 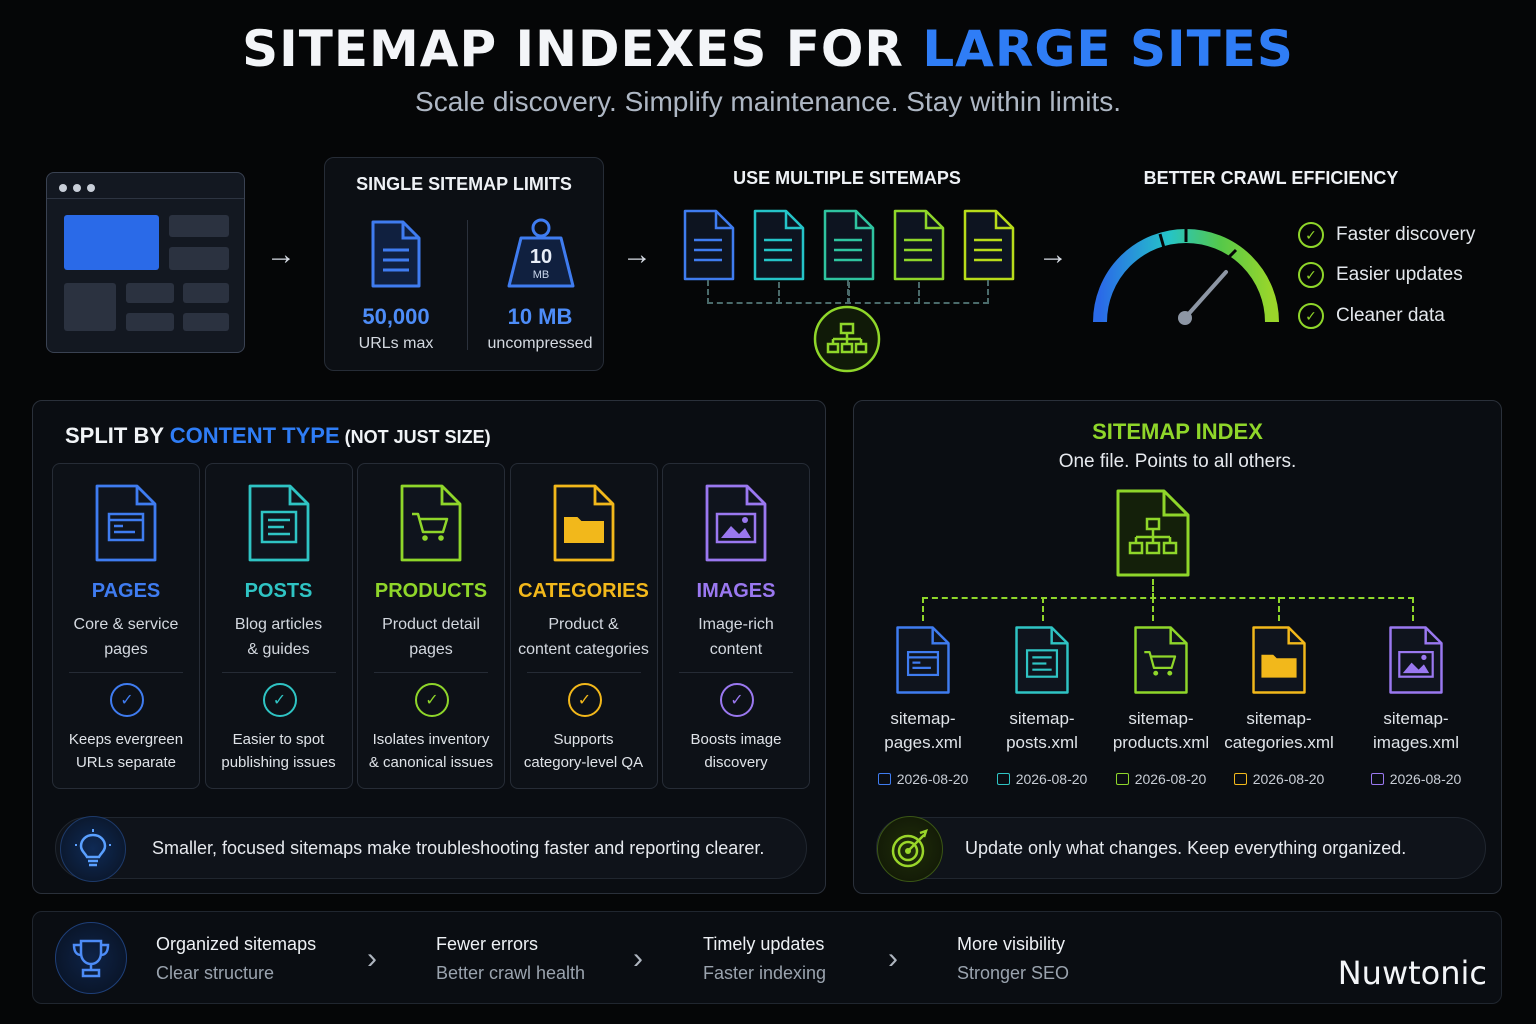 I want to click on products-cart-icon, so click(x=431, y=523).